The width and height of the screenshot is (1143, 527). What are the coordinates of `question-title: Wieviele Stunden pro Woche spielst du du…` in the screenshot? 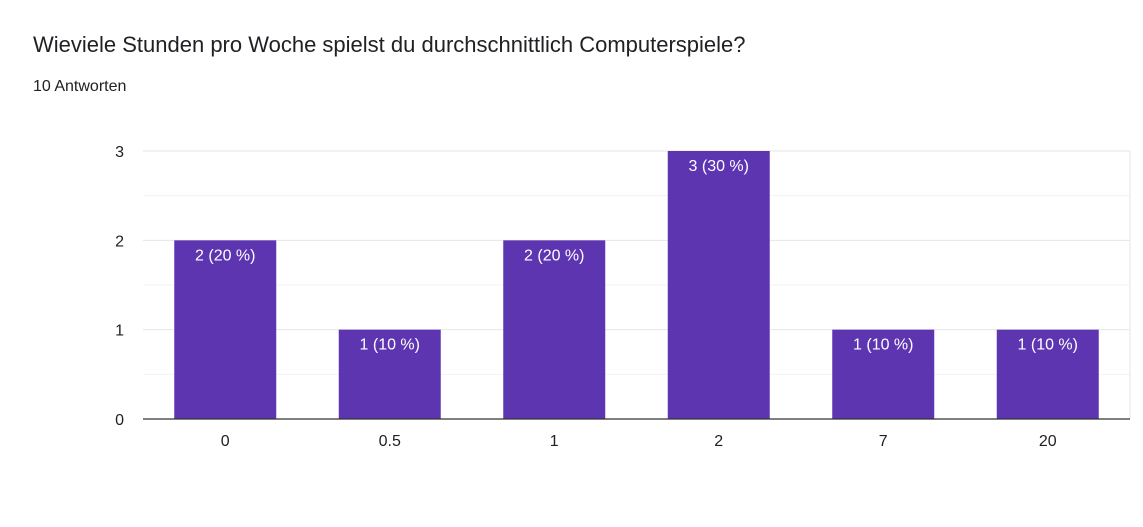 It's located at (389, 44).